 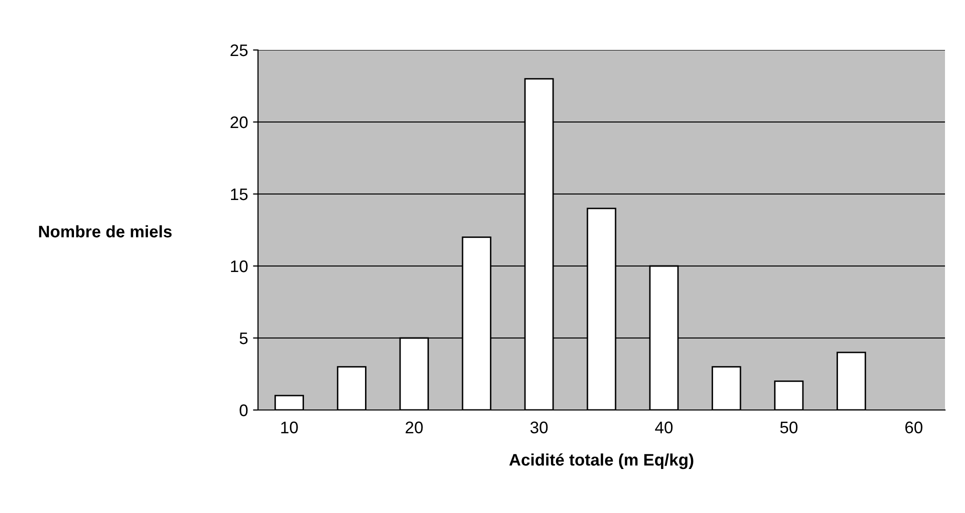 I want to click on y-tick-label: 20, so click(x=239, y=122).